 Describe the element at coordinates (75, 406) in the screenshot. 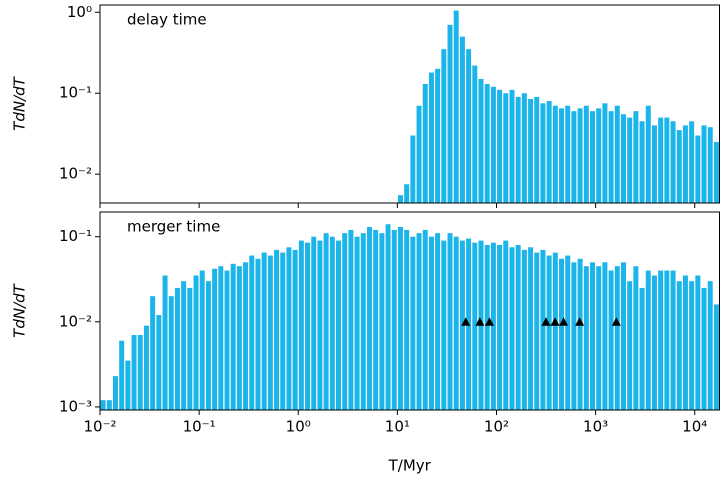

I see `y-tick-label: 10⁻³` at that location.